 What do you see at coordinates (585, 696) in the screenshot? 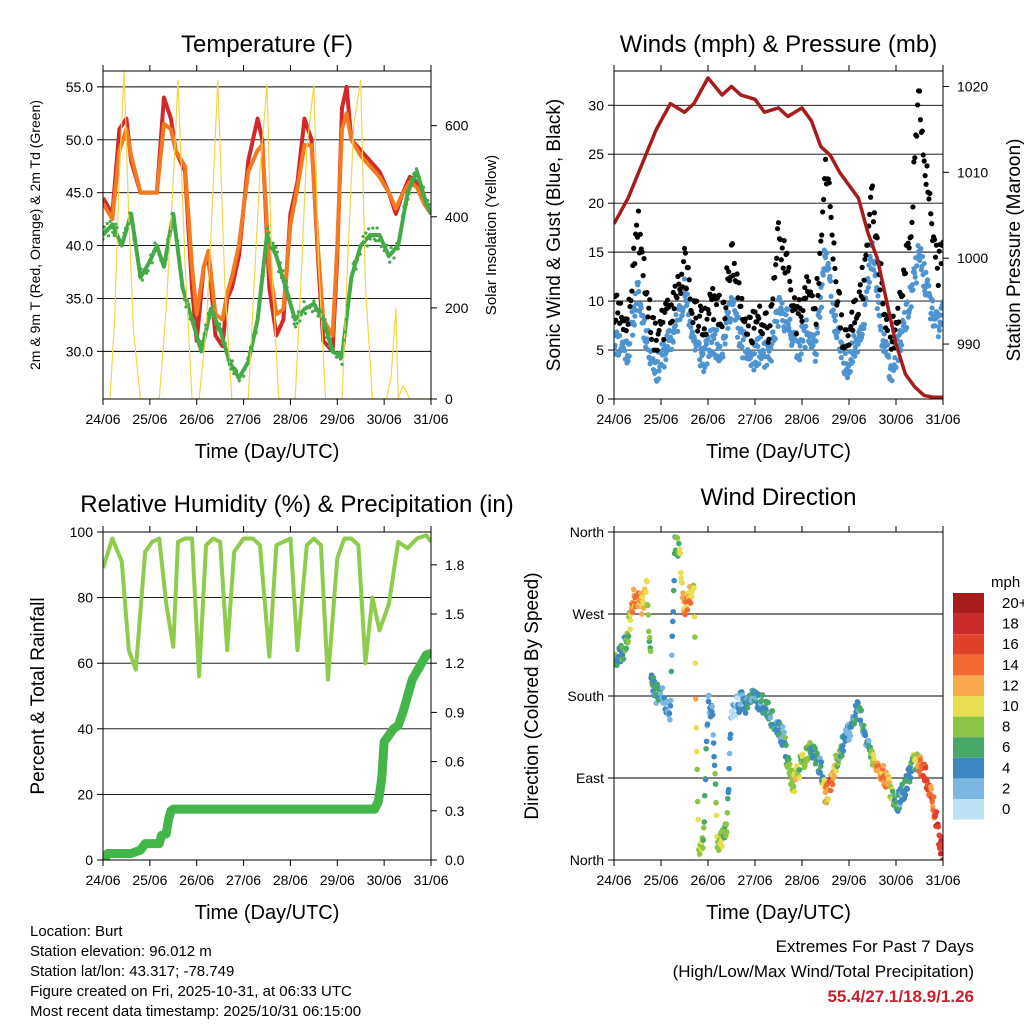
I see `y-tick-label: South` at bounding box center [585, 696].